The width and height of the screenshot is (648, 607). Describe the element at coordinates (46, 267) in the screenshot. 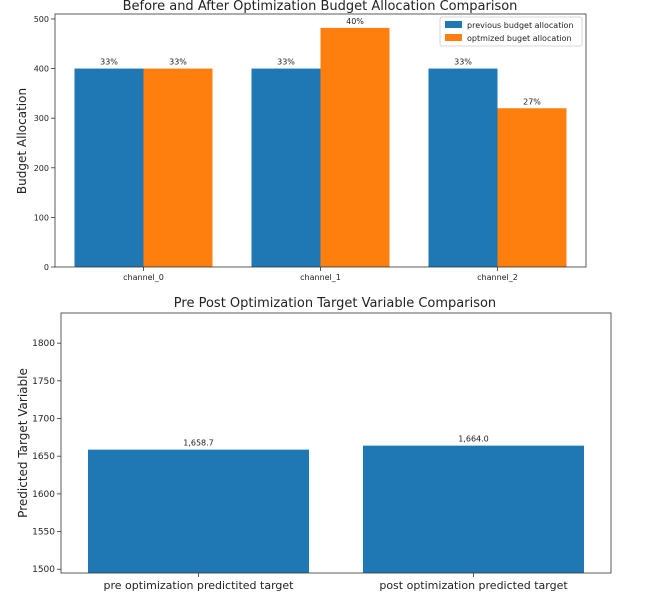

I see `y-tick-label: 0` at that location.